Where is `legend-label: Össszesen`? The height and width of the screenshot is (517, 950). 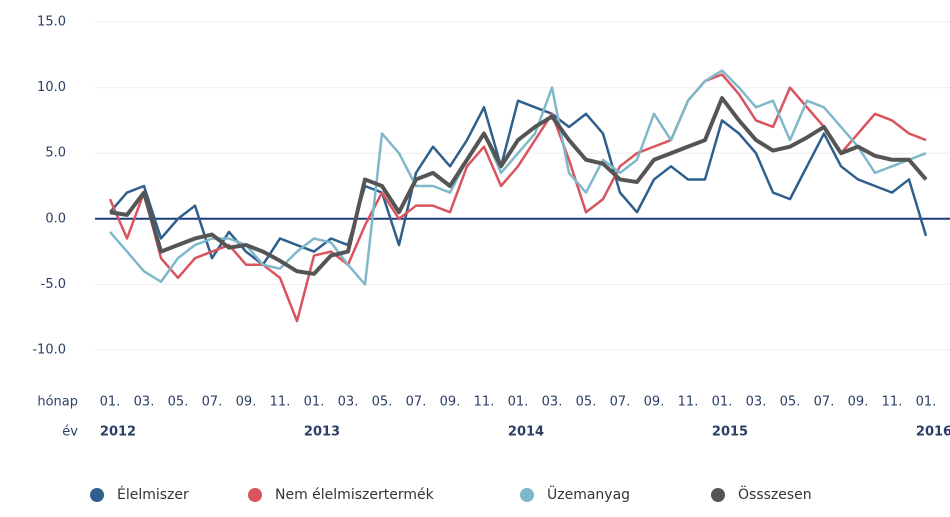
legend-label: Össszesen is located at coordinates (775, 494).